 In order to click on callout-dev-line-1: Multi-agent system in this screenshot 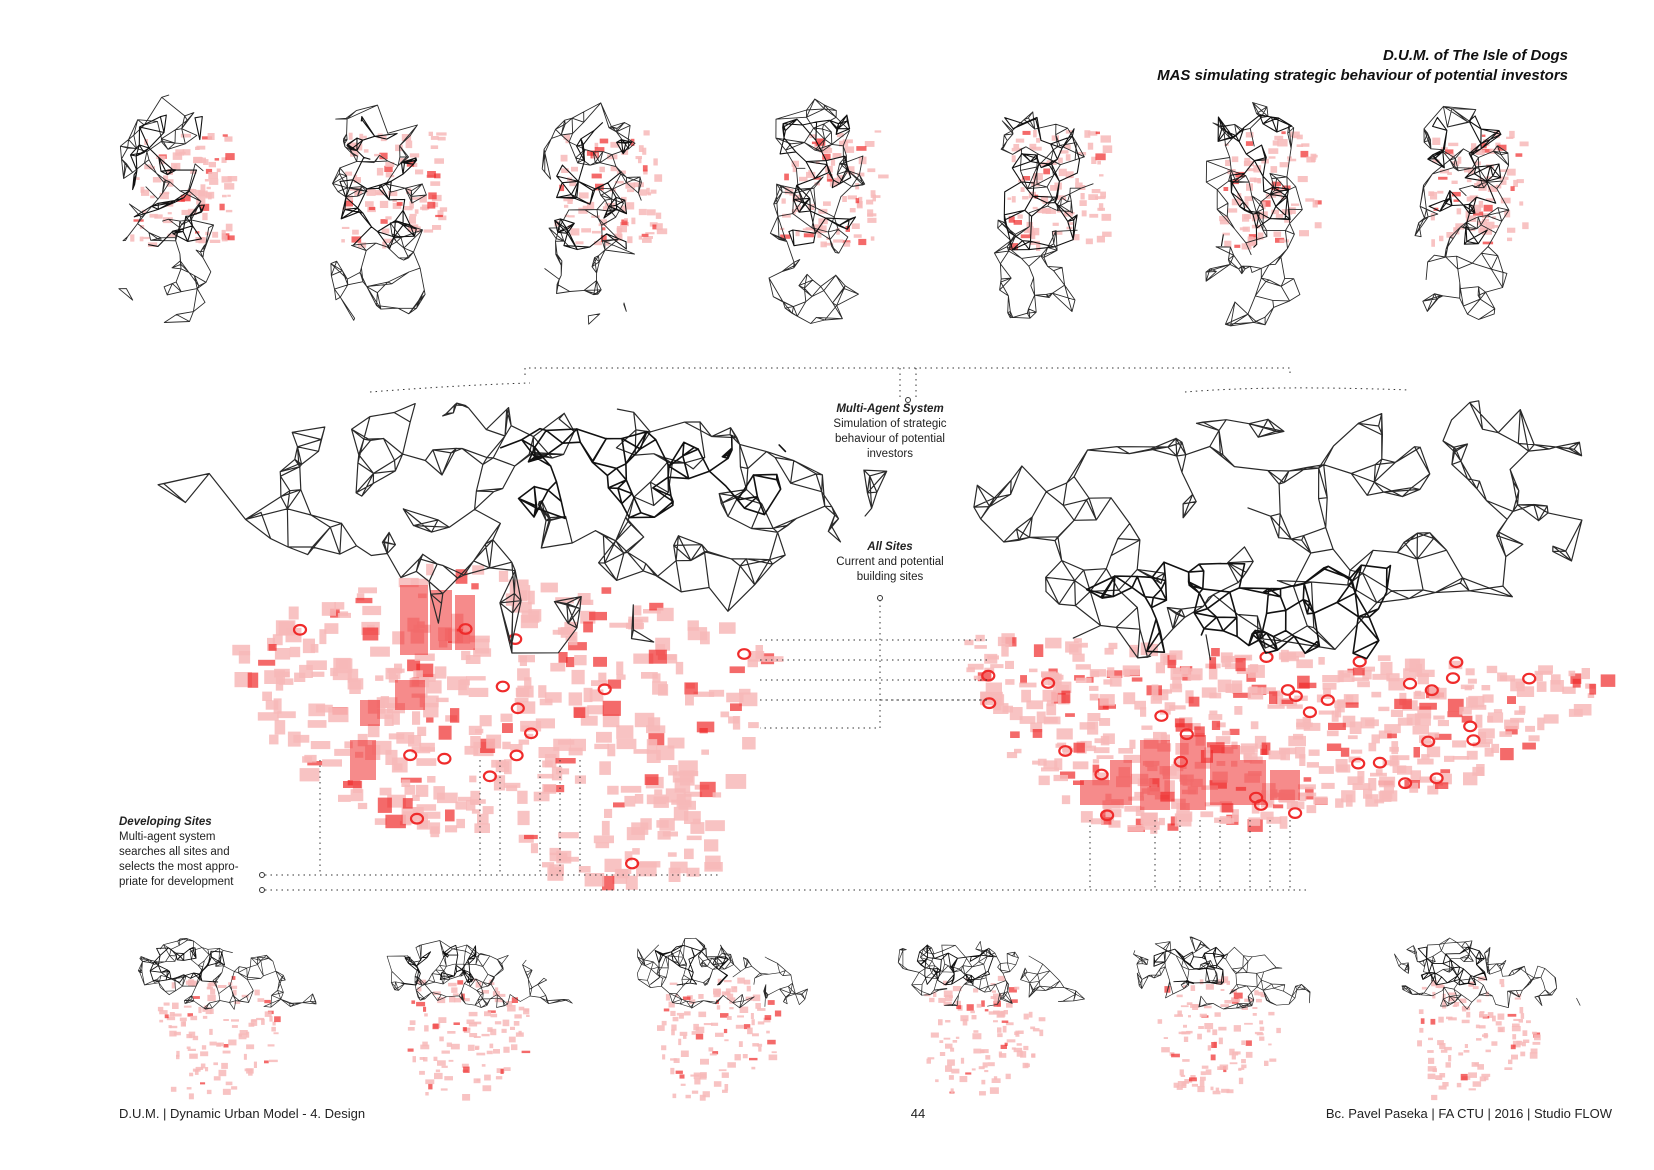, I will do `click(167, 837)`.